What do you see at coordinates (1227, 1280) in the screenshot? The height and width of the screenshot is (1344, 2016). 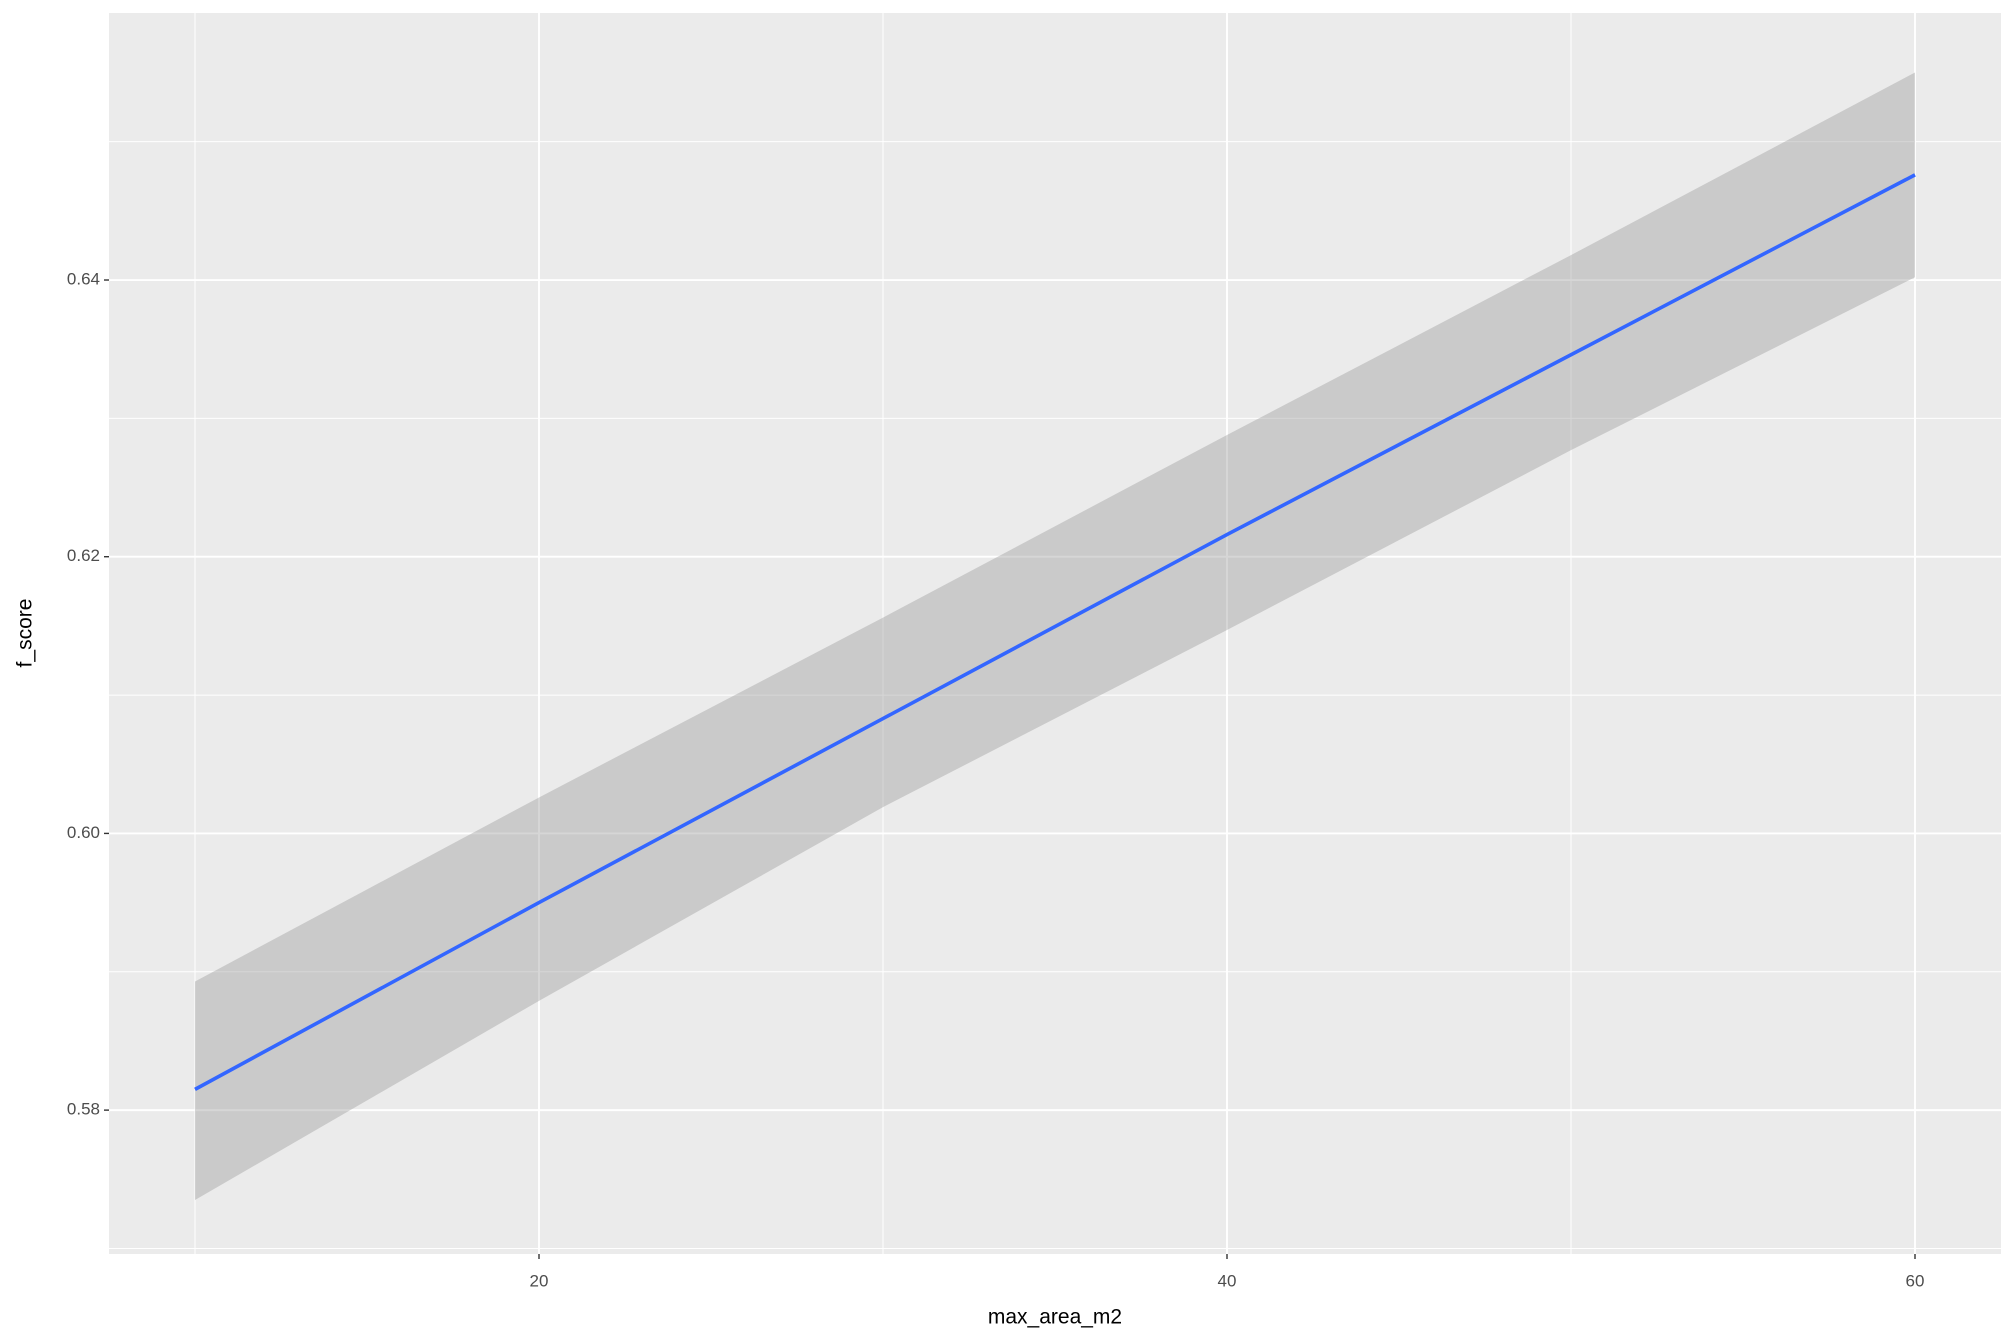 I see `x-tick-label: 40` at bounding box center [1227, 1280].